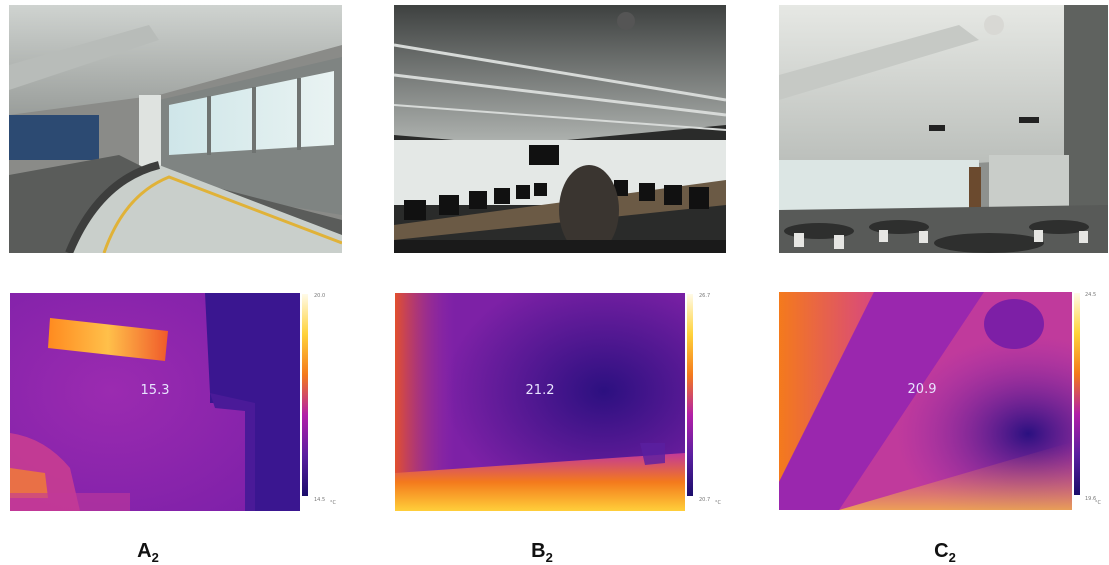  I want to click on caption-a-subscript: 2, so click(155, 557).